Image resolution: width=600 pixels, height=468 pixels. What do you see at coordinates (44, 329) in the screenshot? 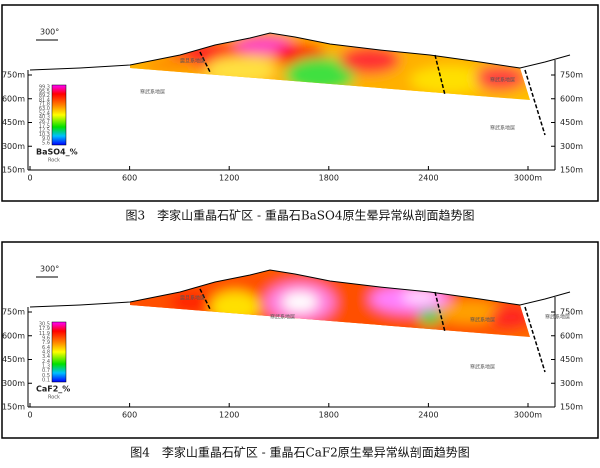
I see `legend-label: 17.9` at bounding box center [44, 329].